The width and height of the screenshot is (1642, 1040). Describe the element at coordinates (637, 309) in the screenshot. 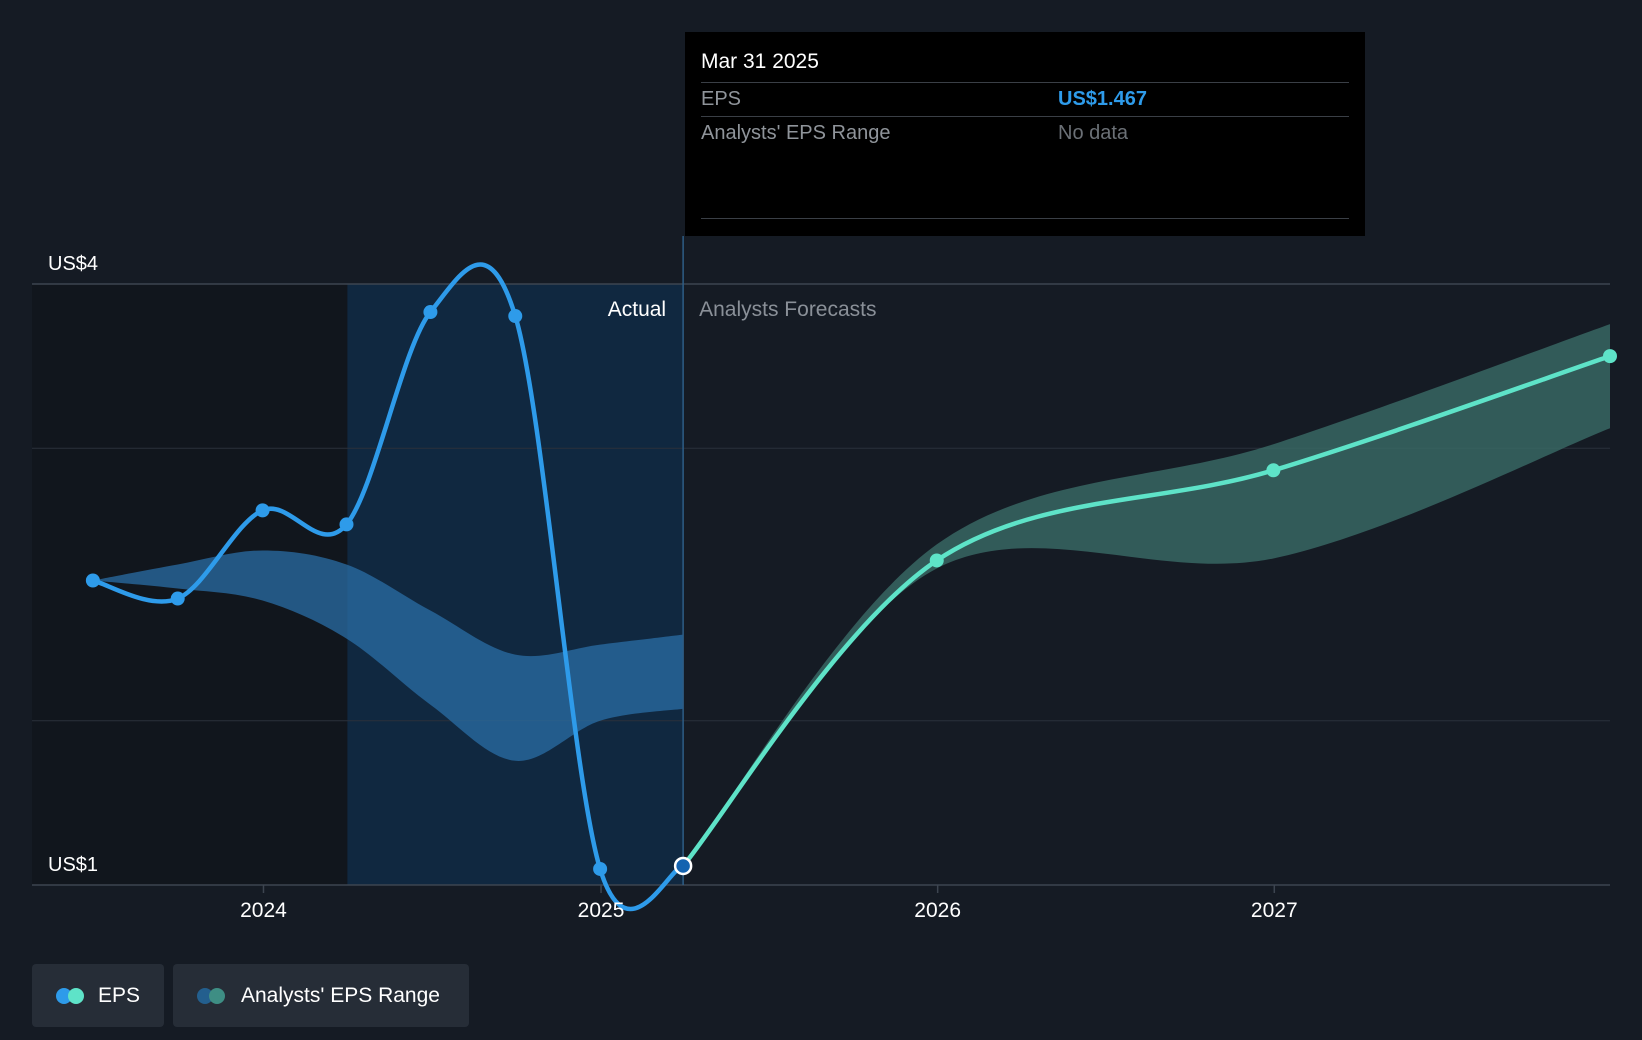

I see `actual-region-label: Actual` at that location.